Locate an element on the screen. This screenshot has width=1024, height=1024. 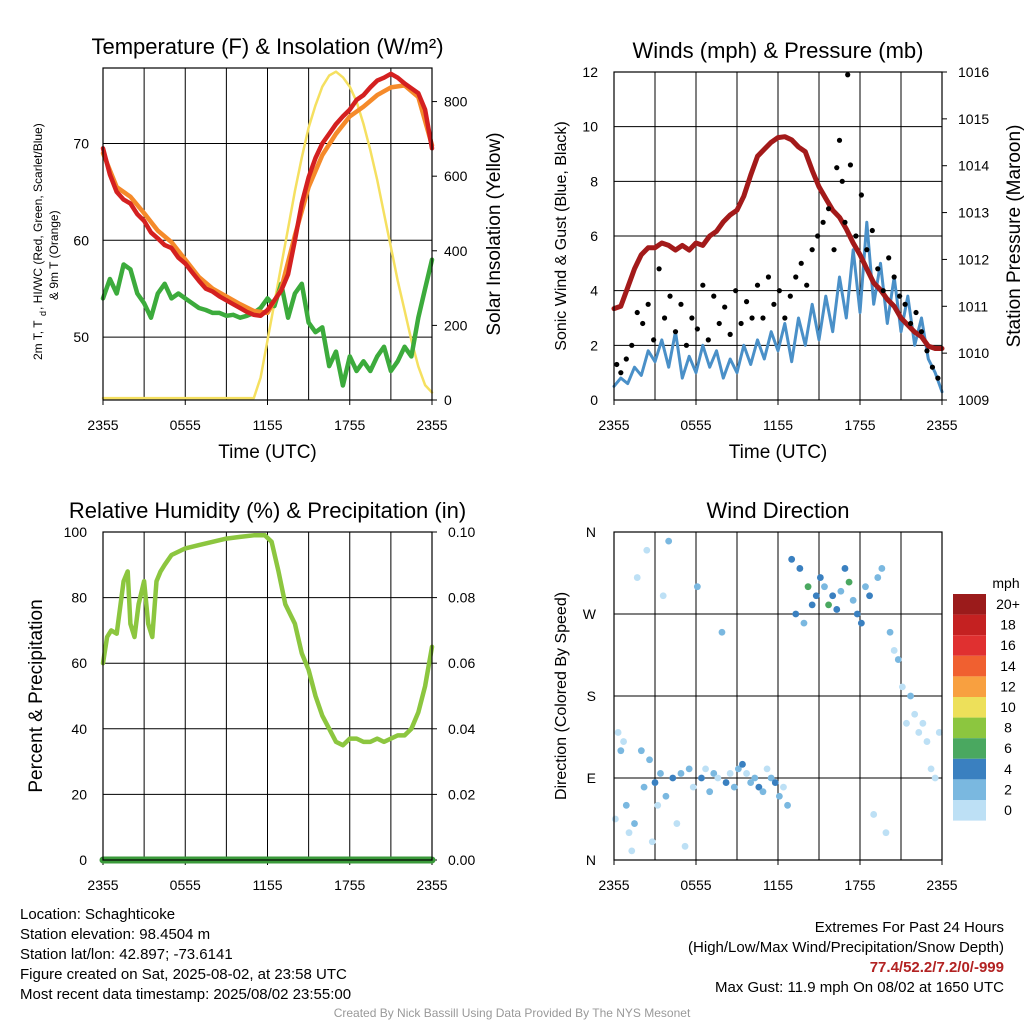
latlon-text: Station lat/lon: 42.897; -73.6141 is located at coordinates (126, 954).